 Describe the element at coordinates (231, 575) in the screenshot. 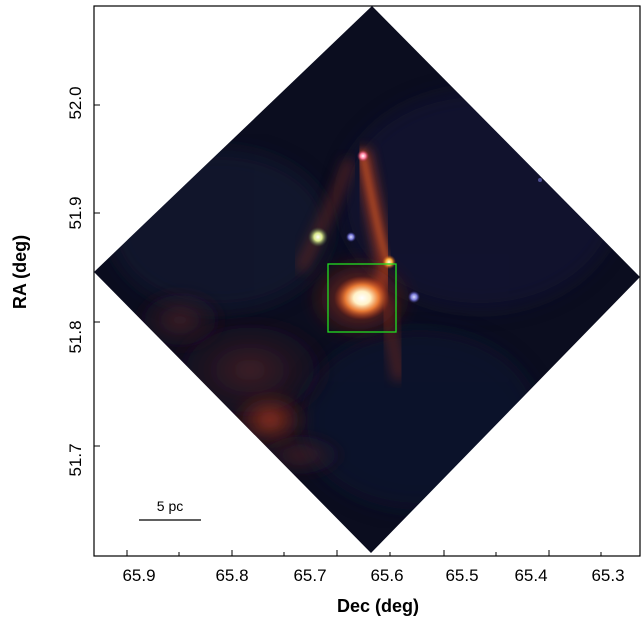

I see `x-tick-label: 65.8` at that location.